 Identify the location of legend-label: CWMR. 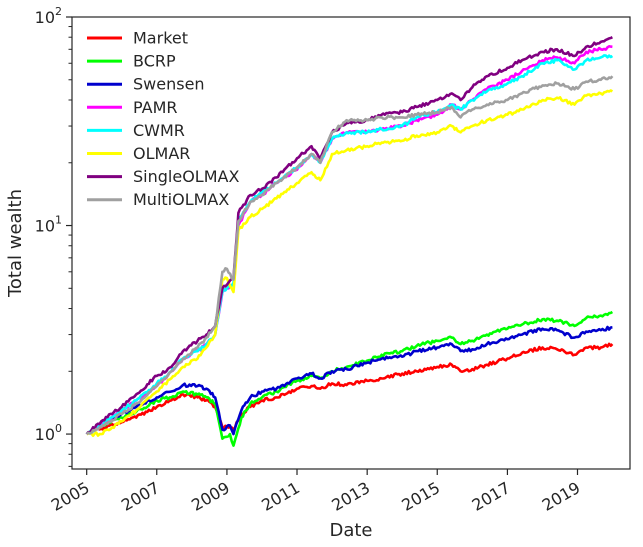
(159, 130).